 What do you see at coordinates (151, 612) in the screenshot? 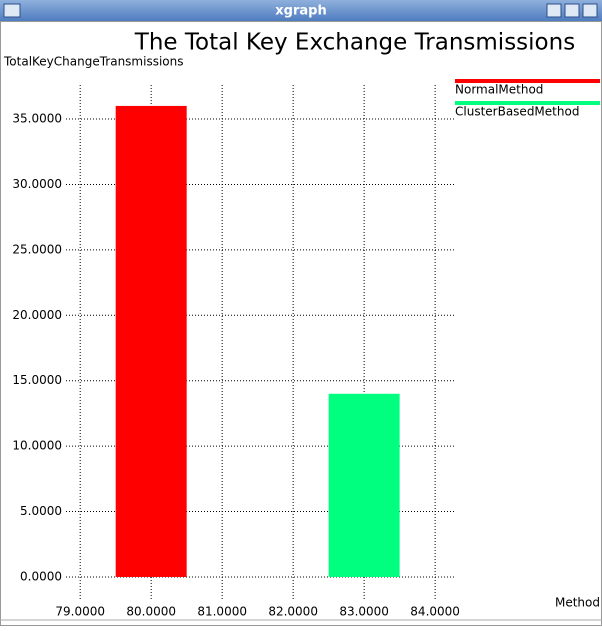
I see `x-tick-label: 80.0000` at bounding box center [151, 612].